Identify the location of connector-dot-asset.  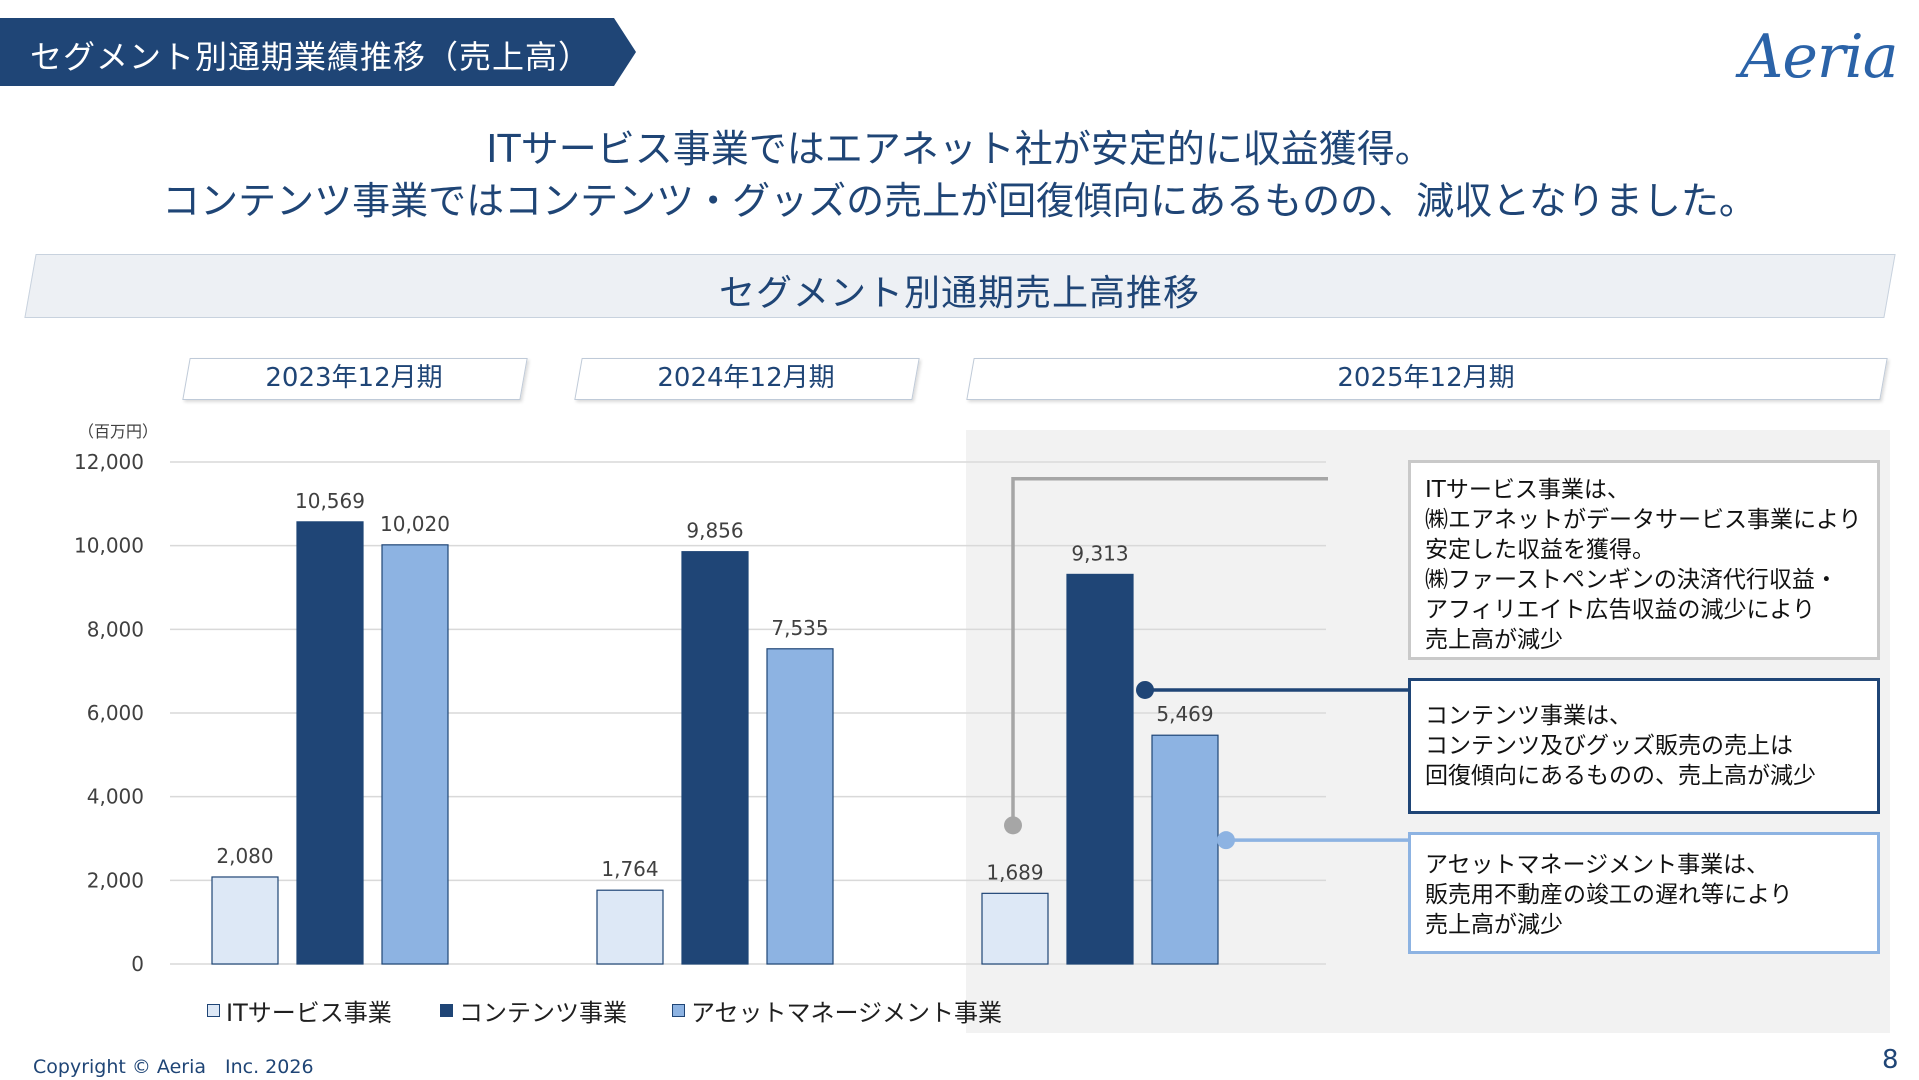
(1226, 840).